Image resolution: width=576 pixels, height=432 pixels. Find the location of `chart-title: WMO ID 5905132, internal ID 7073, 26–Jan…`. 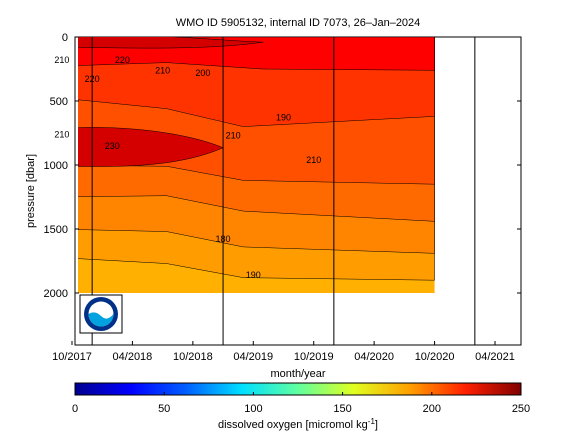

chart-title: WMO ID 5905132, internal ID 7073, 26–Jan… is located at coordinates (298, 23).